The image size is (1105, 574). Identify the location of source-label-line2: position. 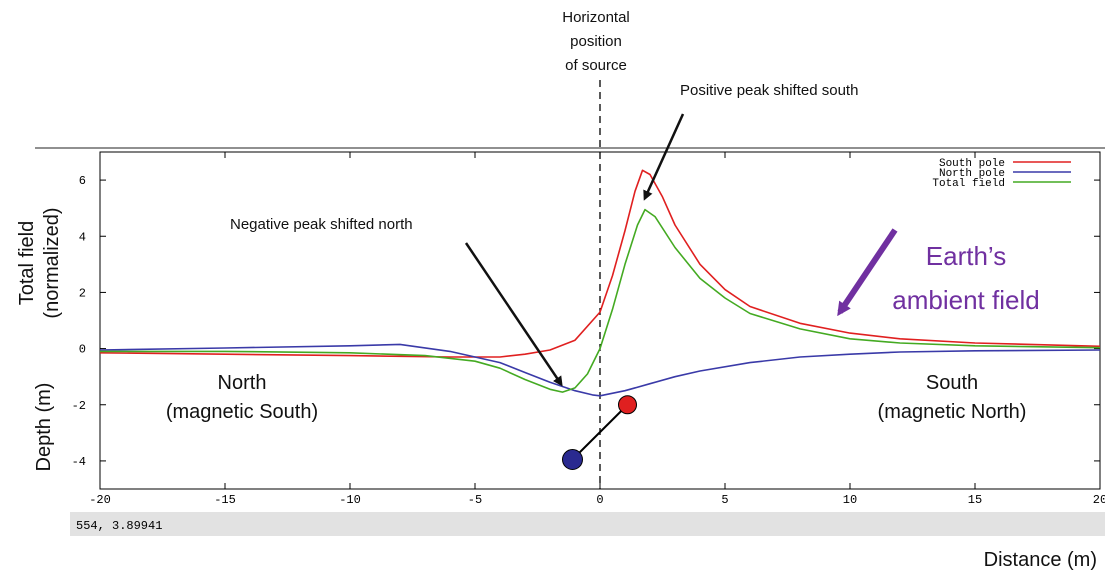
(596, 41).